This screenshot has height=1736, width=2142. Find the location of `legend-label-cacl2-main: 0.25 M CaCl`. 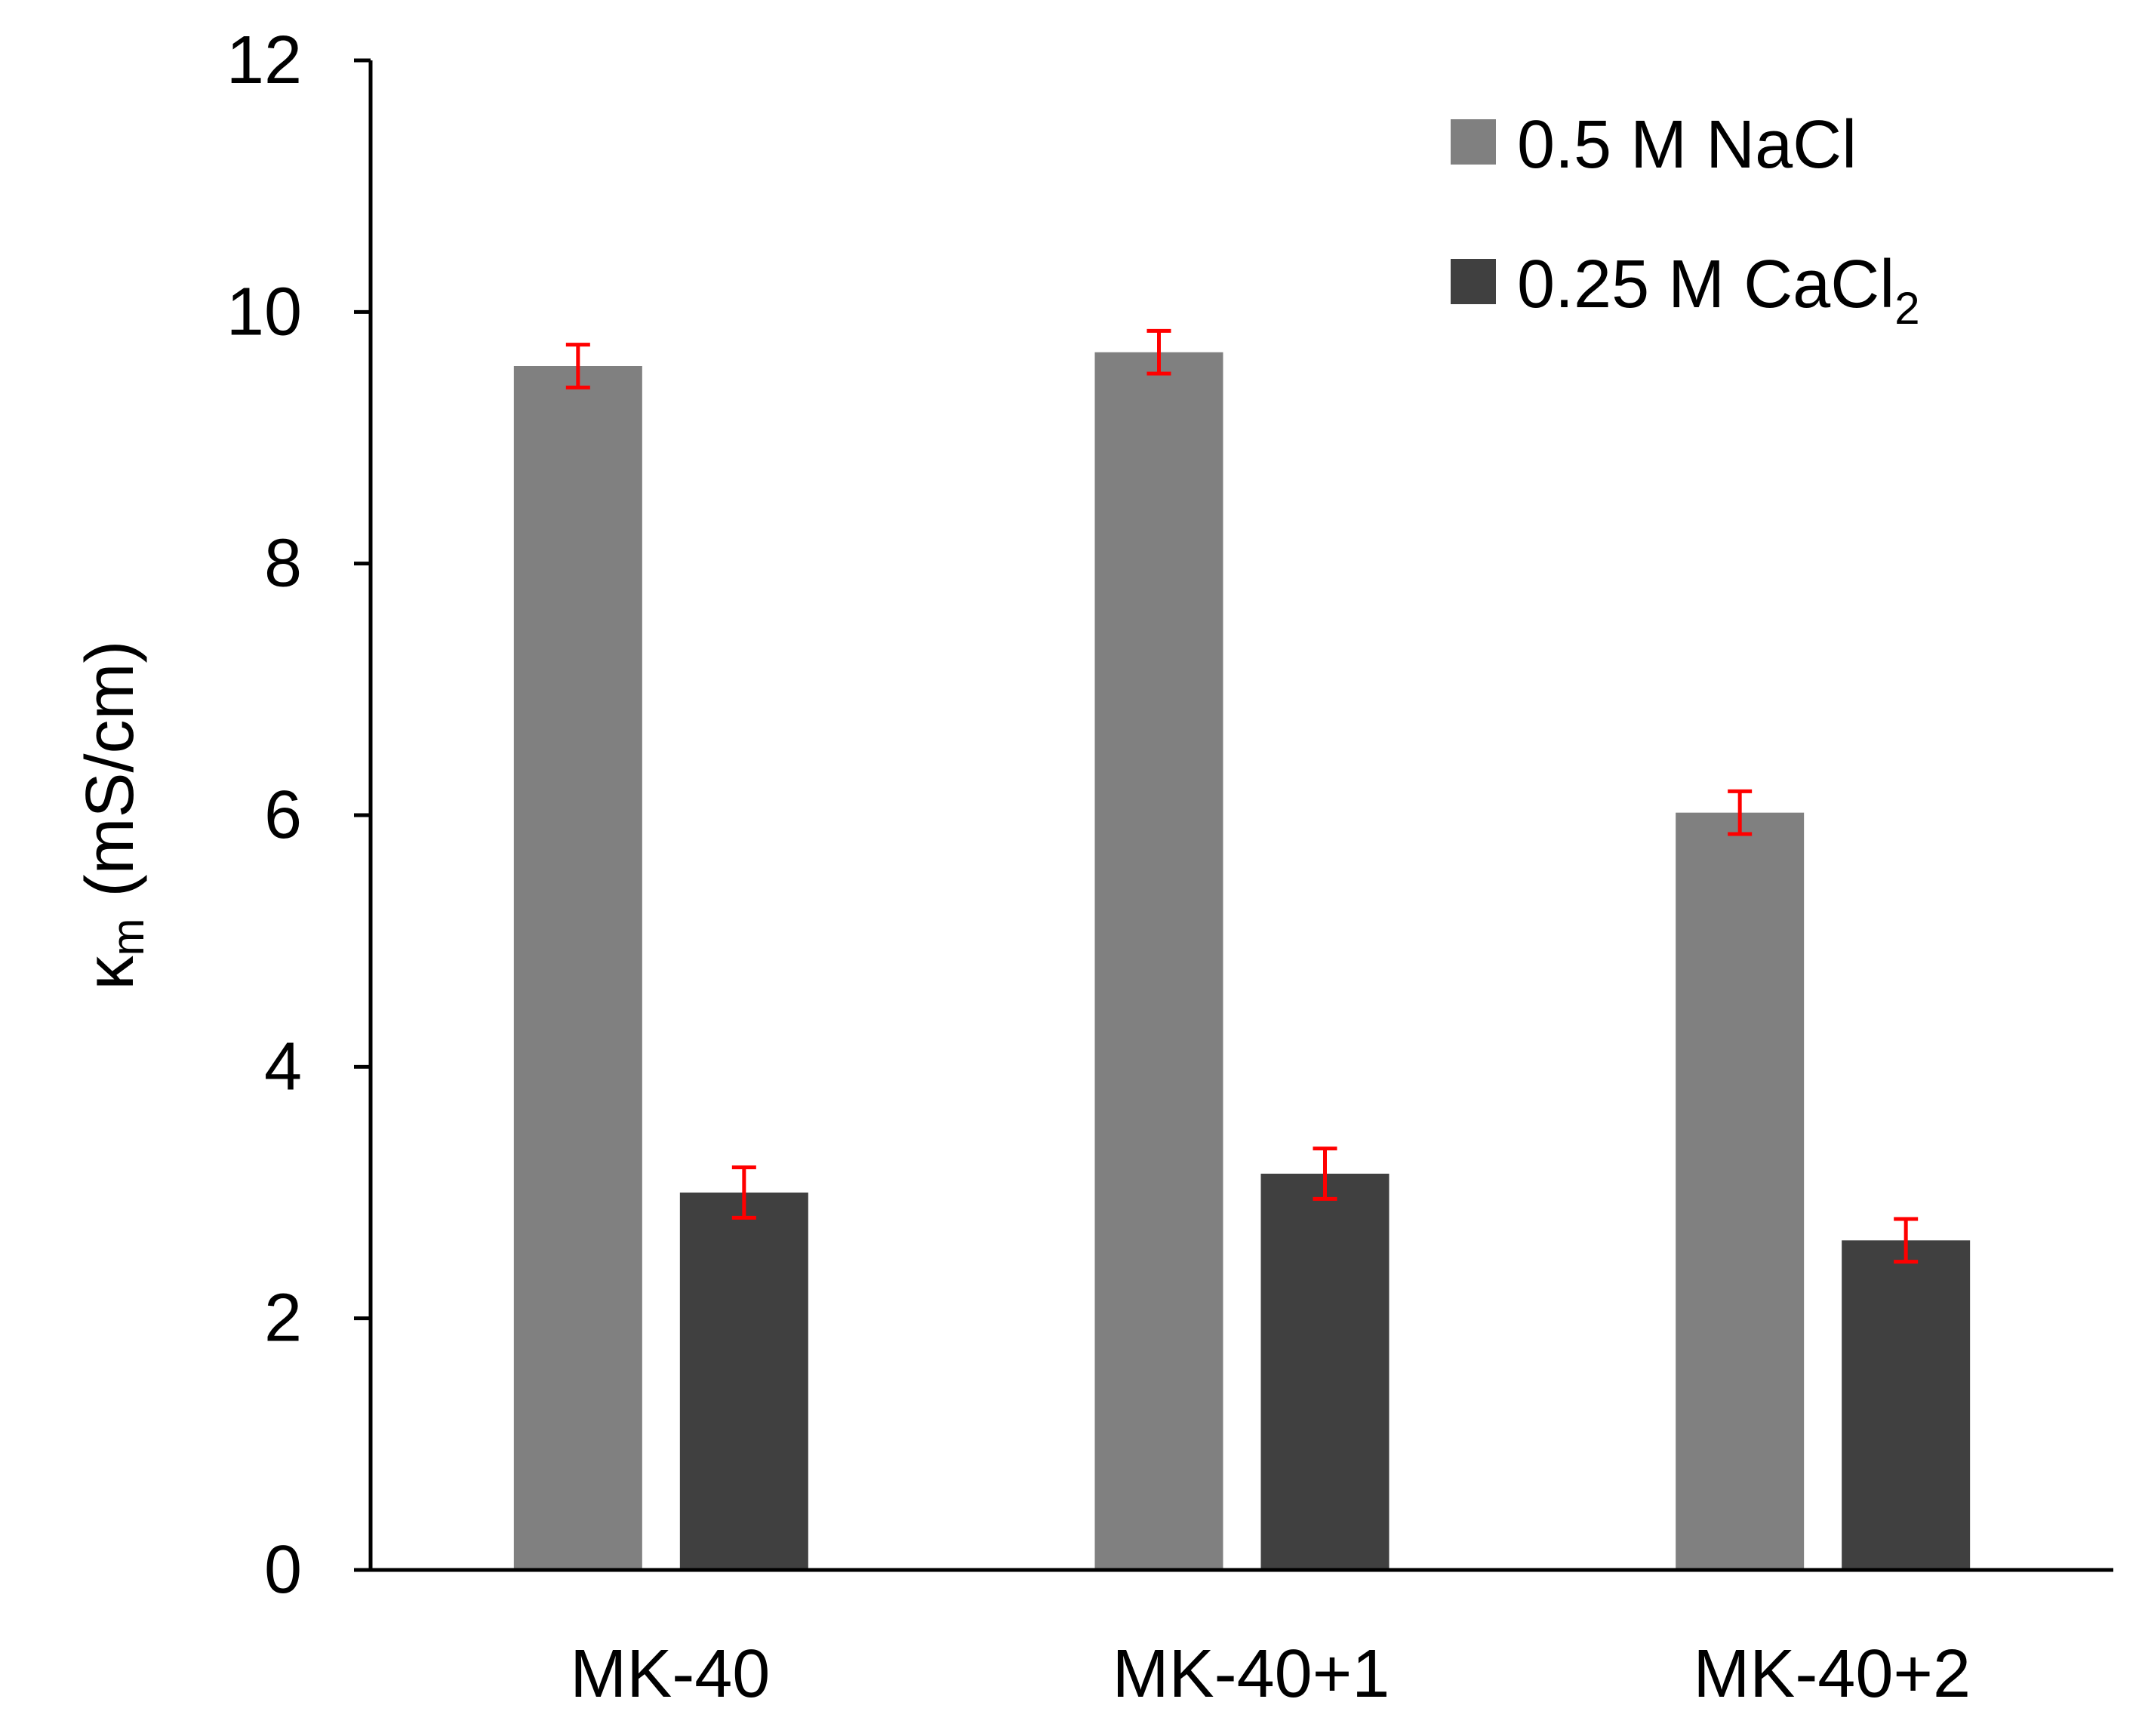

legend-label-cacl2-main: 0.25 M CaCl is located at coordinates (1705, 284).